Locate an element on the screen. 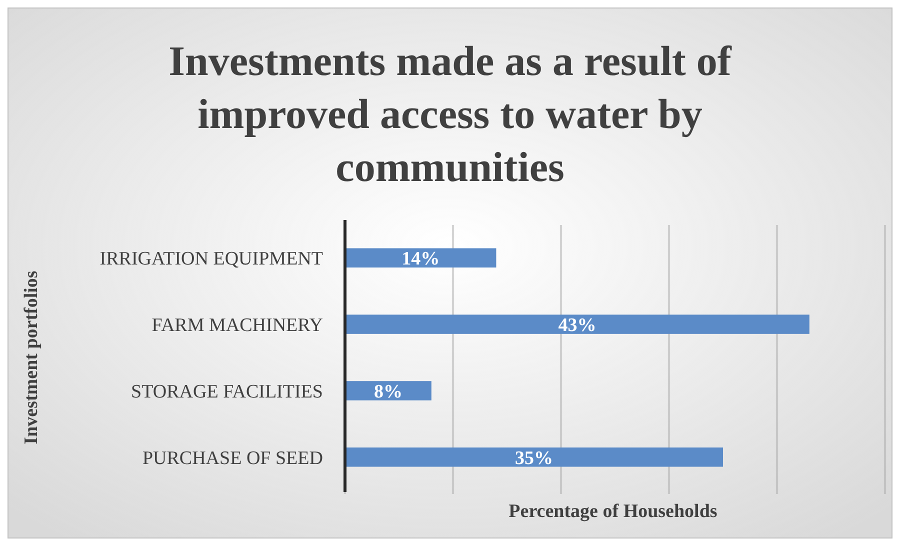 Image resolution: width=901 pixels, height=547 pixels. data-label: 8% is located at coordinates (388, 391).